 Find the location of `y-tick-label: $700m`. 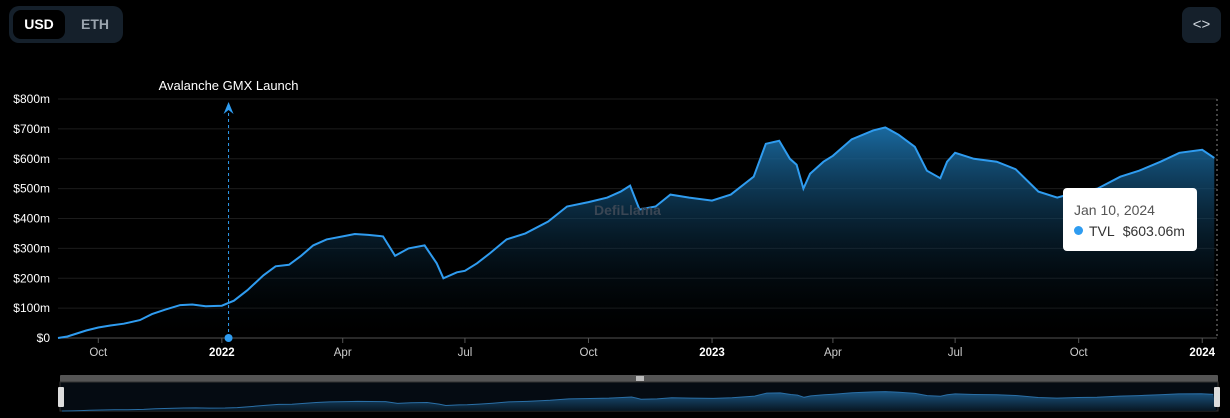

y-tick-label: $700m is located at coordinates (31, 129).